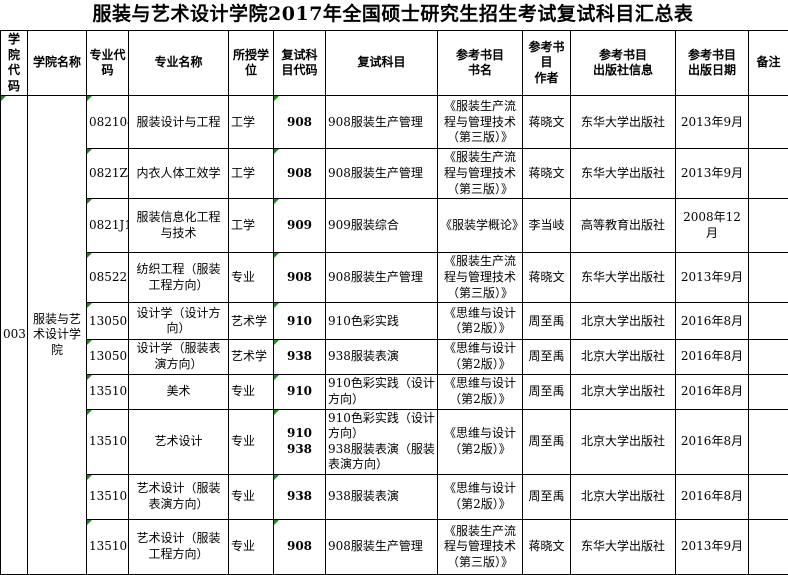 This screenshot has width=788, height=575. Describe the element at coordinates (179, 278) in the screenshot. I see `cell-major-name: 纺织工程（服装工程方向）` at that location.